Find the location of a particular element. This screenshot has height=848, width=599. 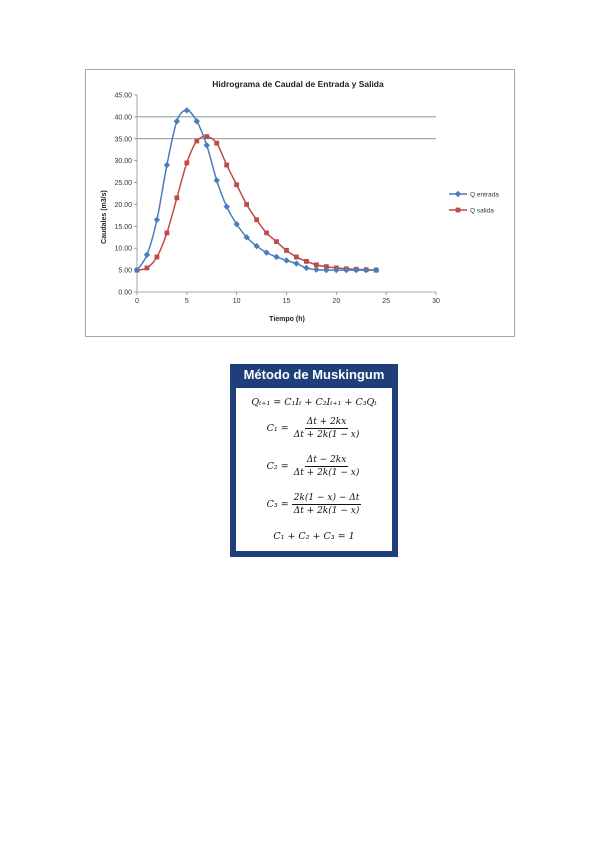

c3-equation: C₃ = 2k(1 − x) − Δt Δt + 2k(1 − x) is located at coordinates (314, 504).